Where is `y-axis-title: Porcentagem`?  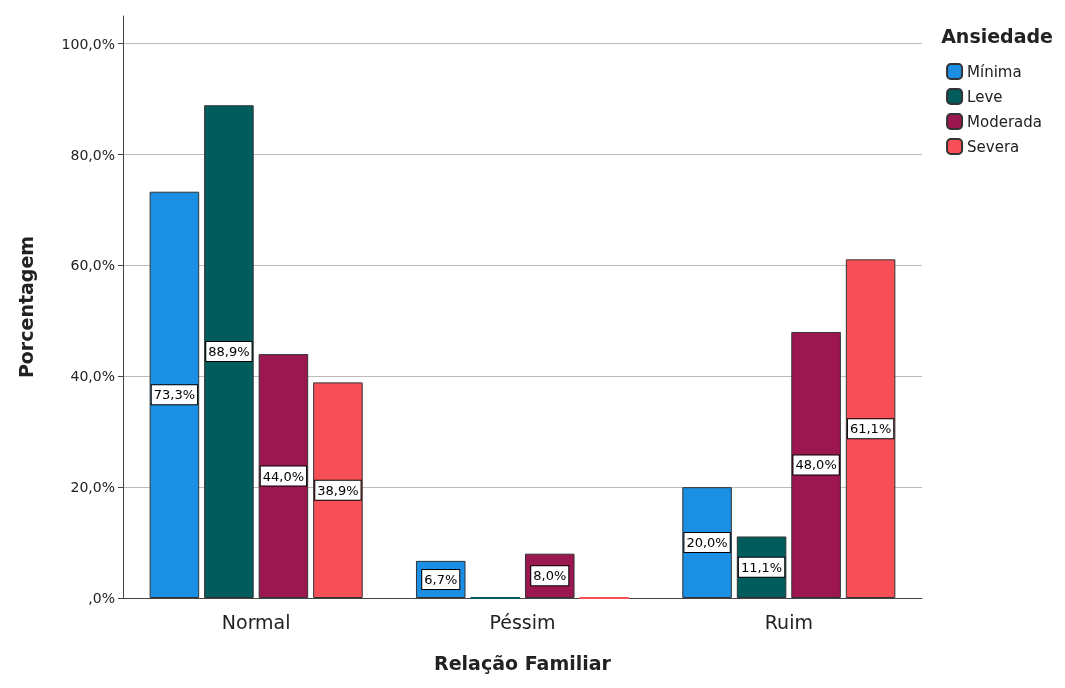 y-axis-title: Porcentagem is located at coordinates (25, 307).